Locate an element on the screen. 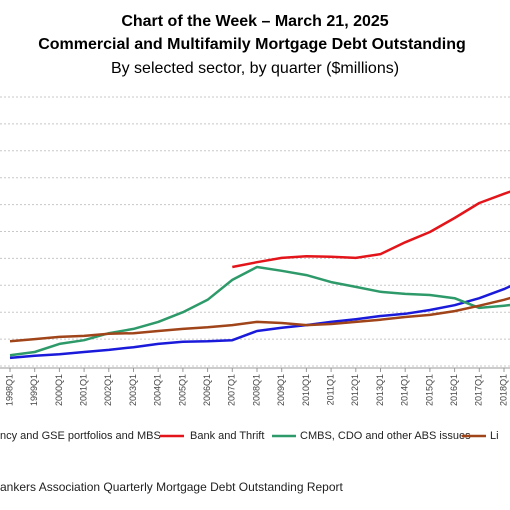 This screenshot has width=510, height=510. x-tick-label: 2018Q1 is located at coordinates (503, 390).